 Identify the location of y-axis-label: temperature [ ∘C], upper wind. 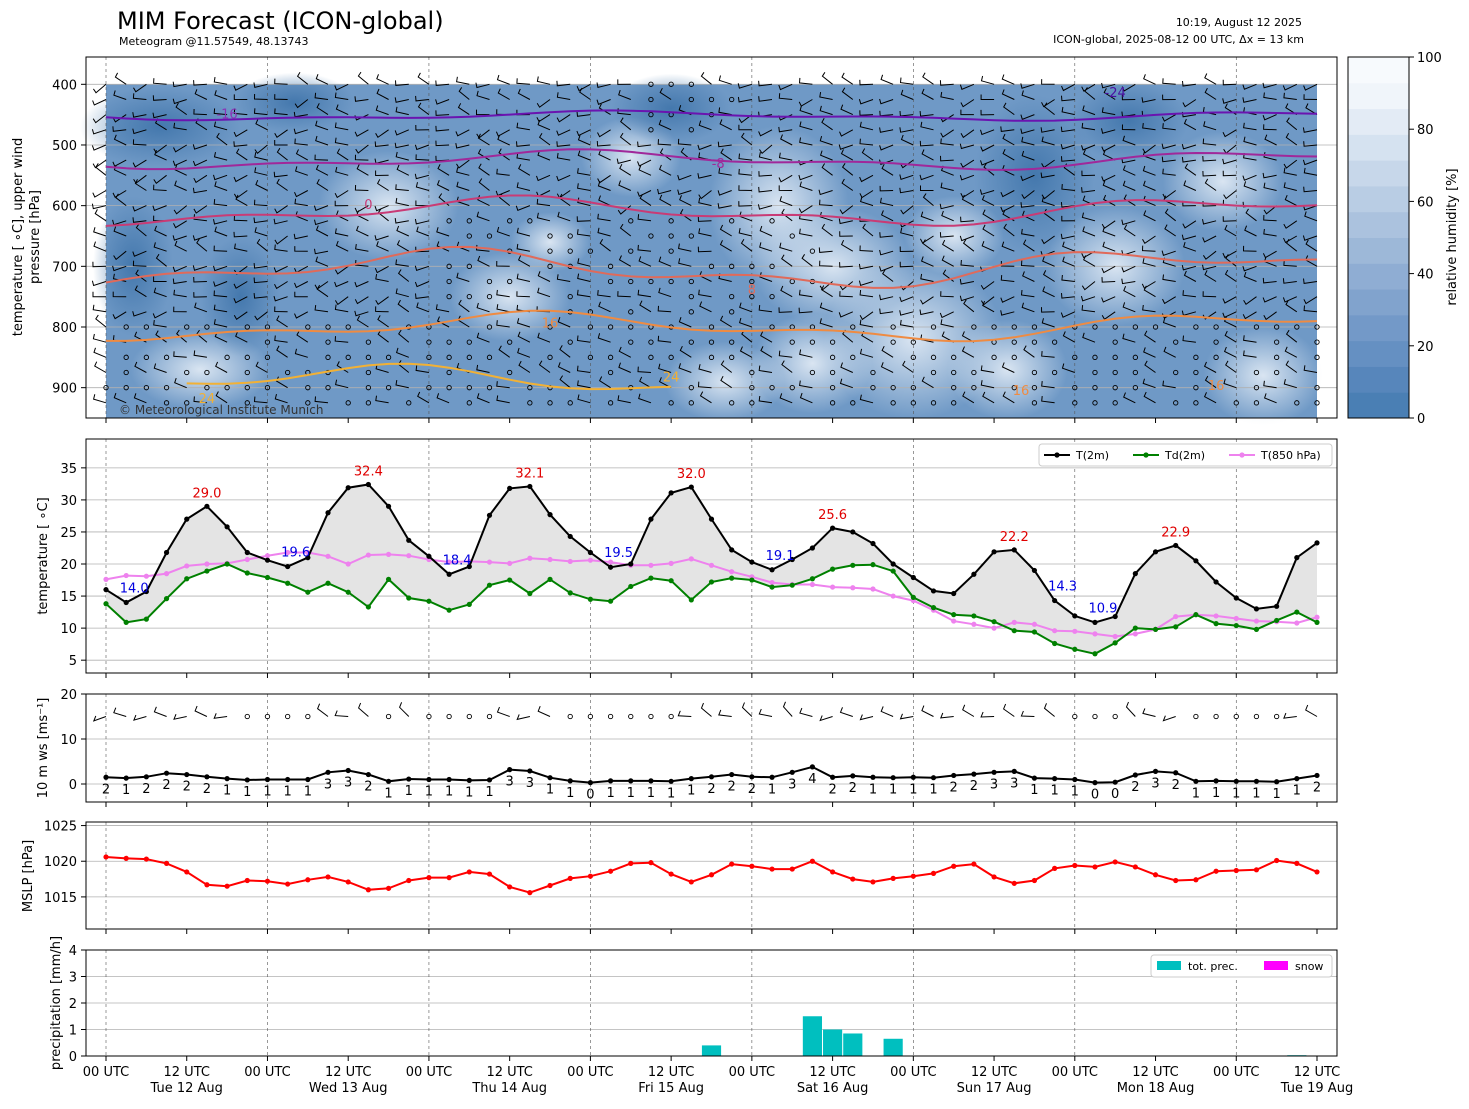
(18, 237).